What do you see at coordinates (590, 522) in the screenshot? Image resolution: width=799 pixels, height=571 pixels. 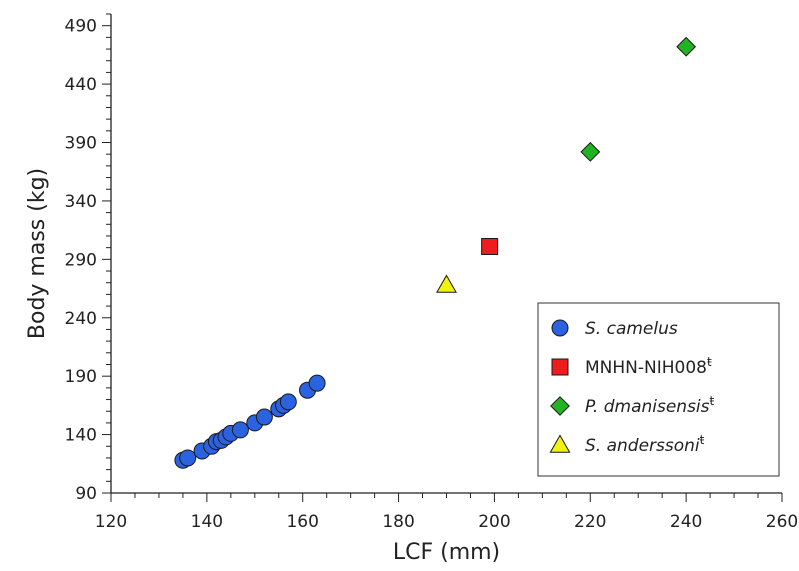 I see `x-tick-label: 220` at bounding box center [590, 522].